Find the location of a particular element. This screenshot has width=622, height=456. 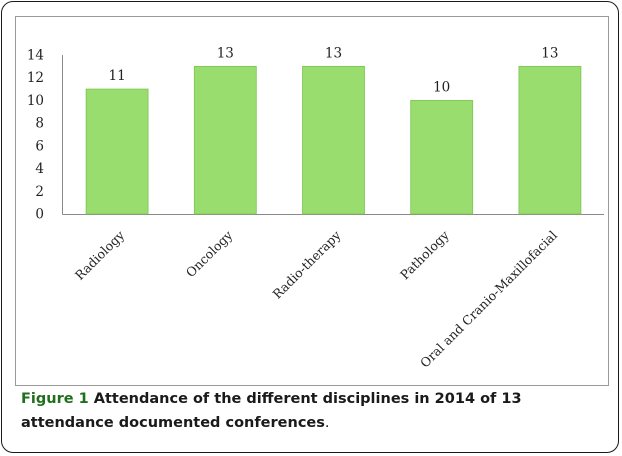

data-label: 10 is located at coordinates (441, 87).